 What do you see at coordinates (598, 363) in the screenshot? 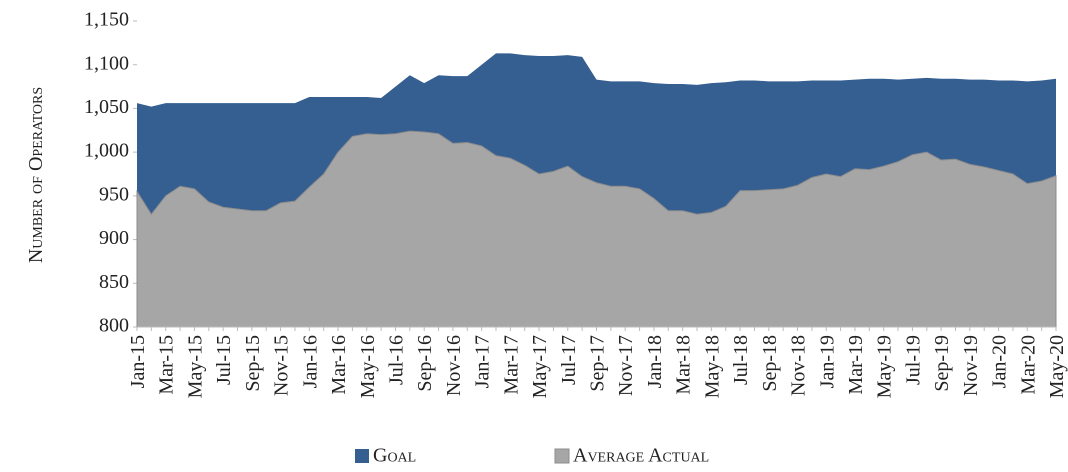
I see `x-tick-label: Sep-17` at bounding box center [598, 363].